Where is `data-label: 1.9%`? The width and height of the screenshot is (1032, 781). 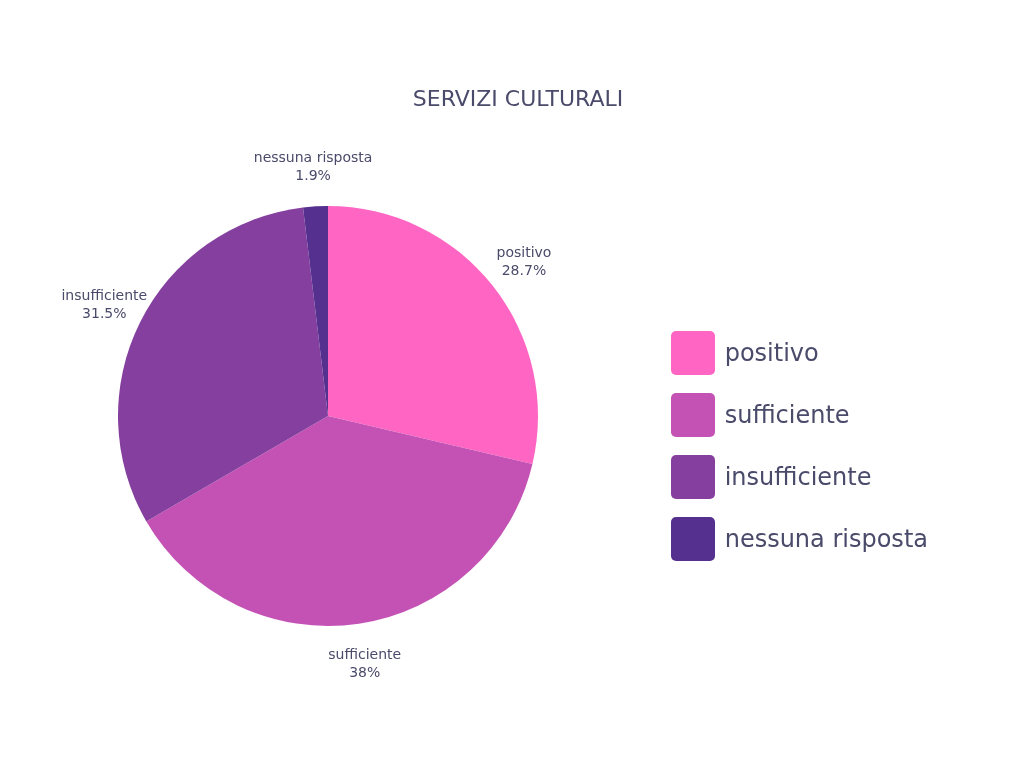 data-label: 1.9% is located at coordinates (313, 175).